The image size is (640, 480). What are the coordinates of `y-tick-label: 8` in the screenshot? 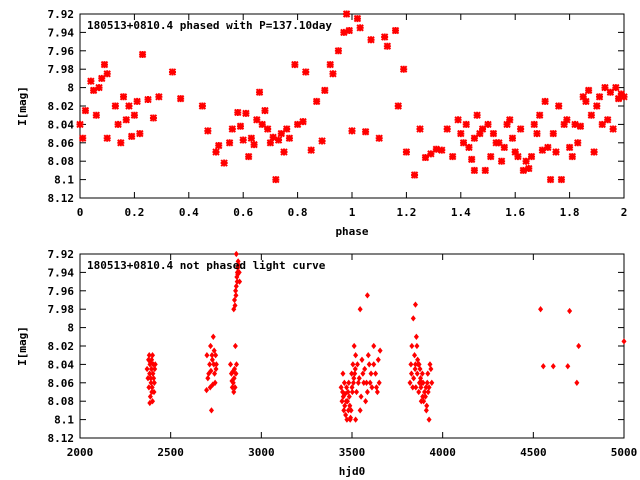 It's located at (70, 328).